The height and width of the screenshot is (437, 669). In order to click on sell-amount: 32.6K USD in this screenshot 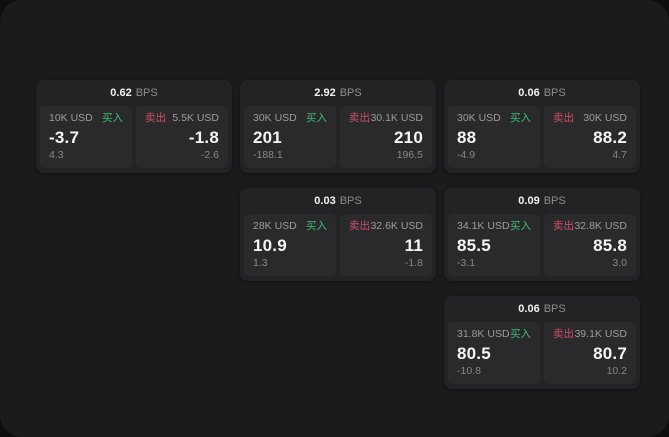, I will do `click(396, 226)`.